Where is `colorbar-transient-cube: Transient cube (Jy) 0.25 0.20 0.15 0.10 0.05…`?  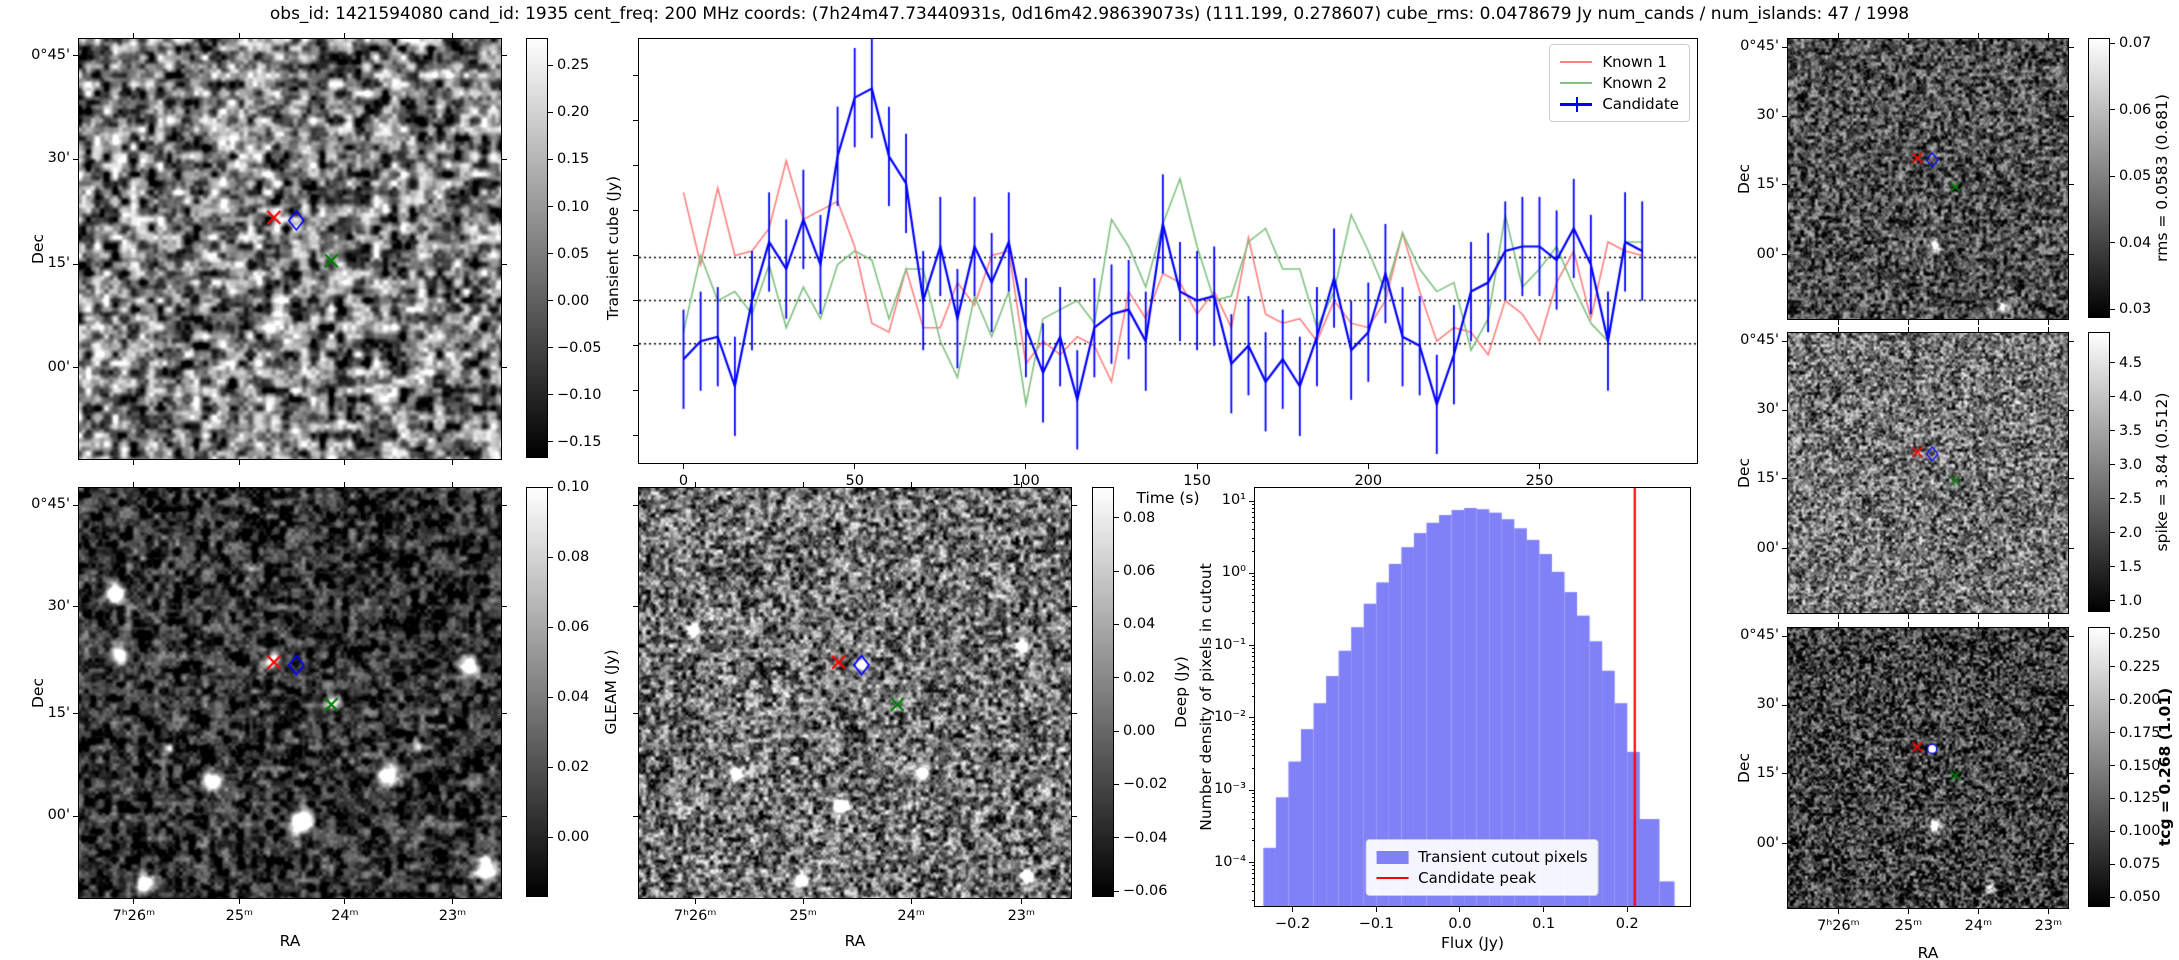 colorbar-transient-cube: Transient cube (Jy) 0.25 0.20 0.15 0.10 0.05… is located at coordinates (574, 248).